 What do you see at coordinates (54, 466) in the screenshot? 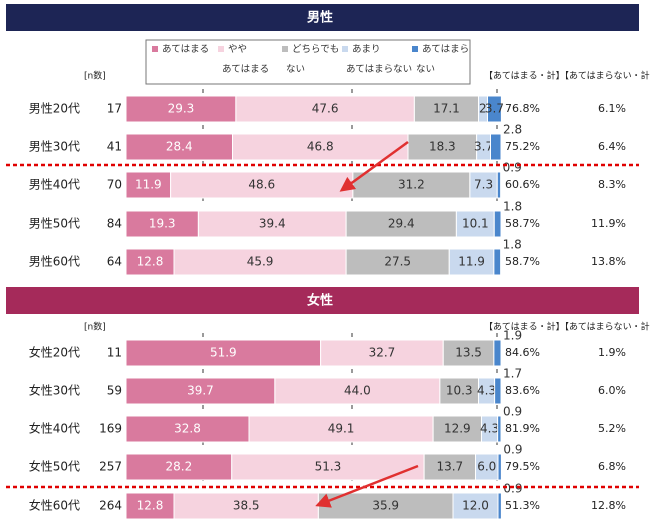
I see `row-label: 女性50代` at bounding box center [54, 466].